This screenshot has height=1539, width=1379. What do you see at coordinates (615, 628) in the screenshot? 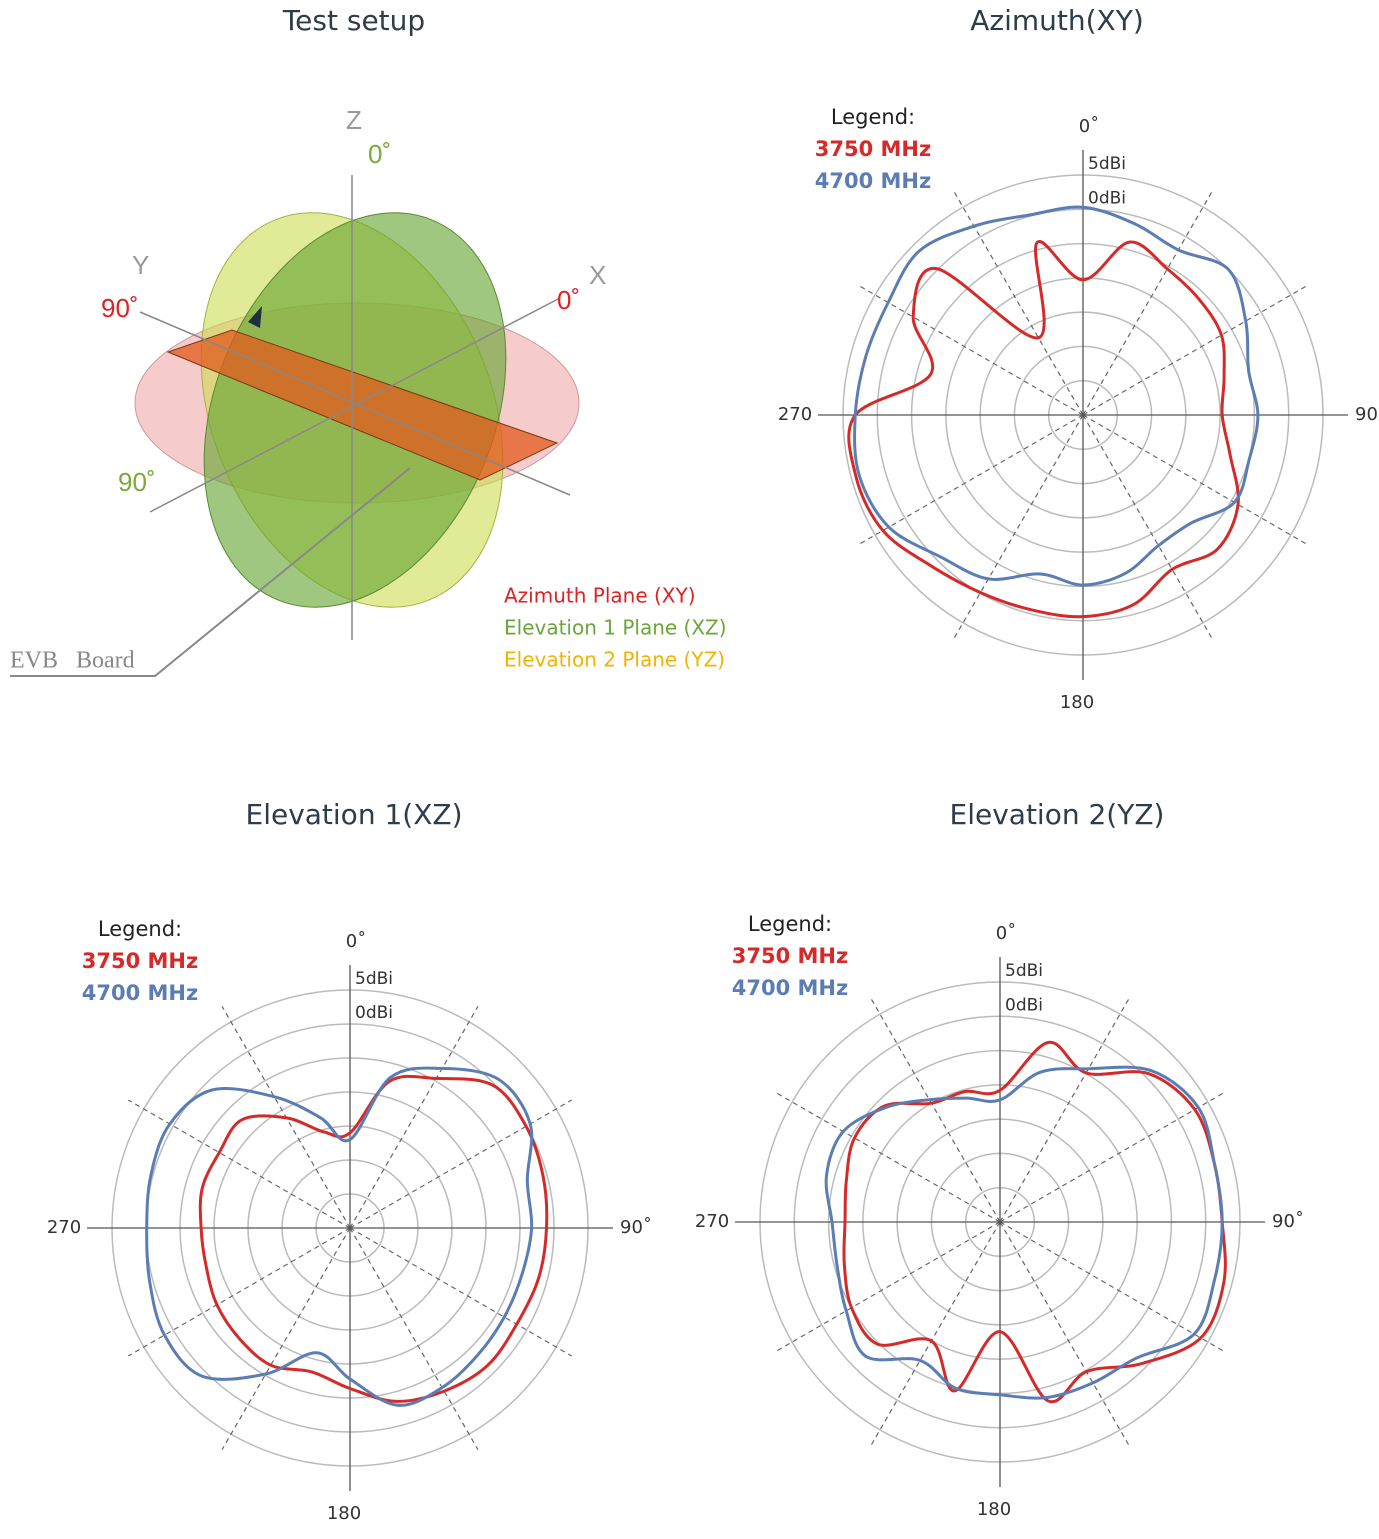
I see `plane-label: Elevation 1 Plane (XZ)` at bounding box center [615, 628].